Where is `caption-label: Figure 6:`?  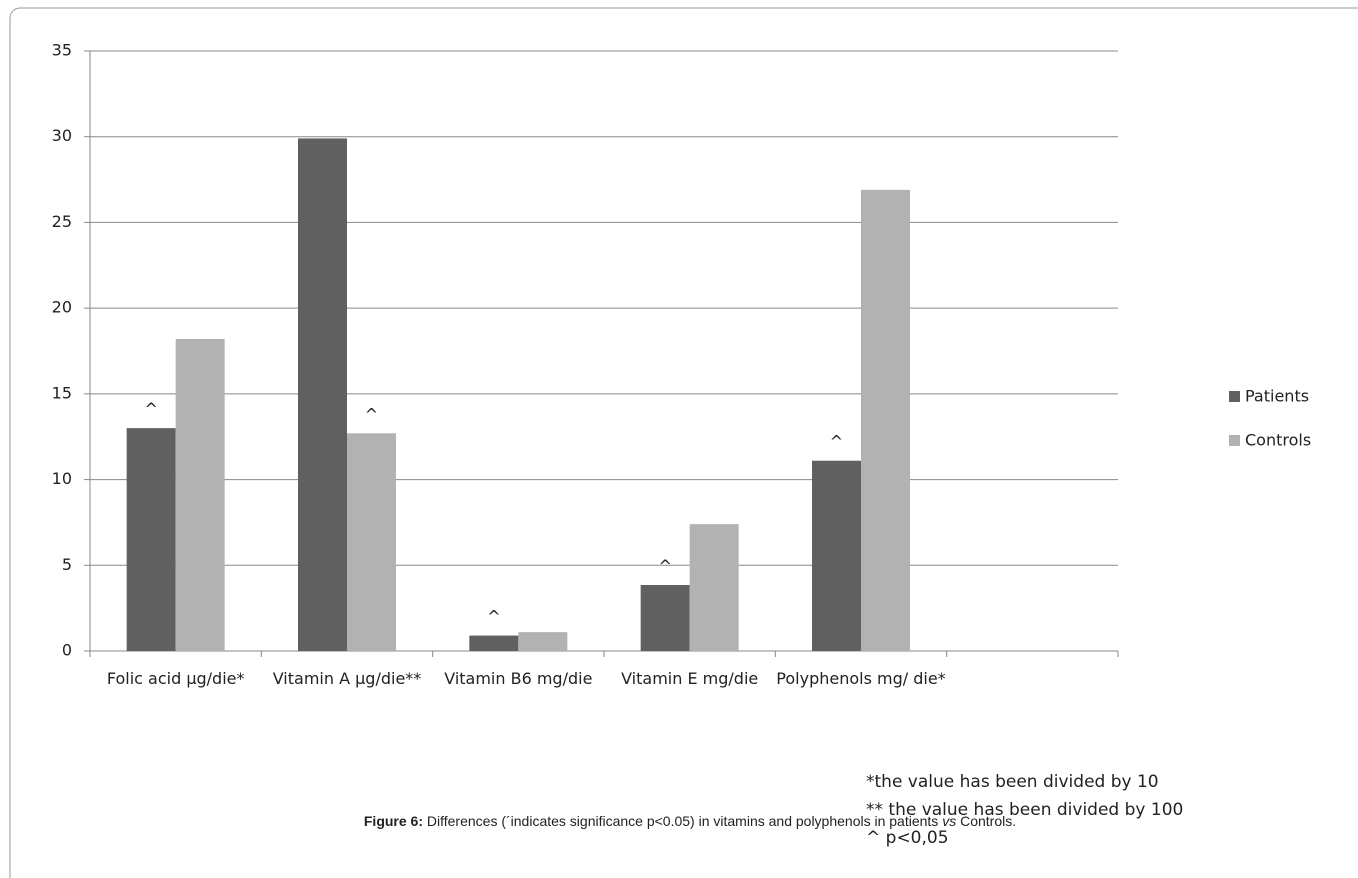 caption-label: Figure 6: is located at coordinates (393, 821).